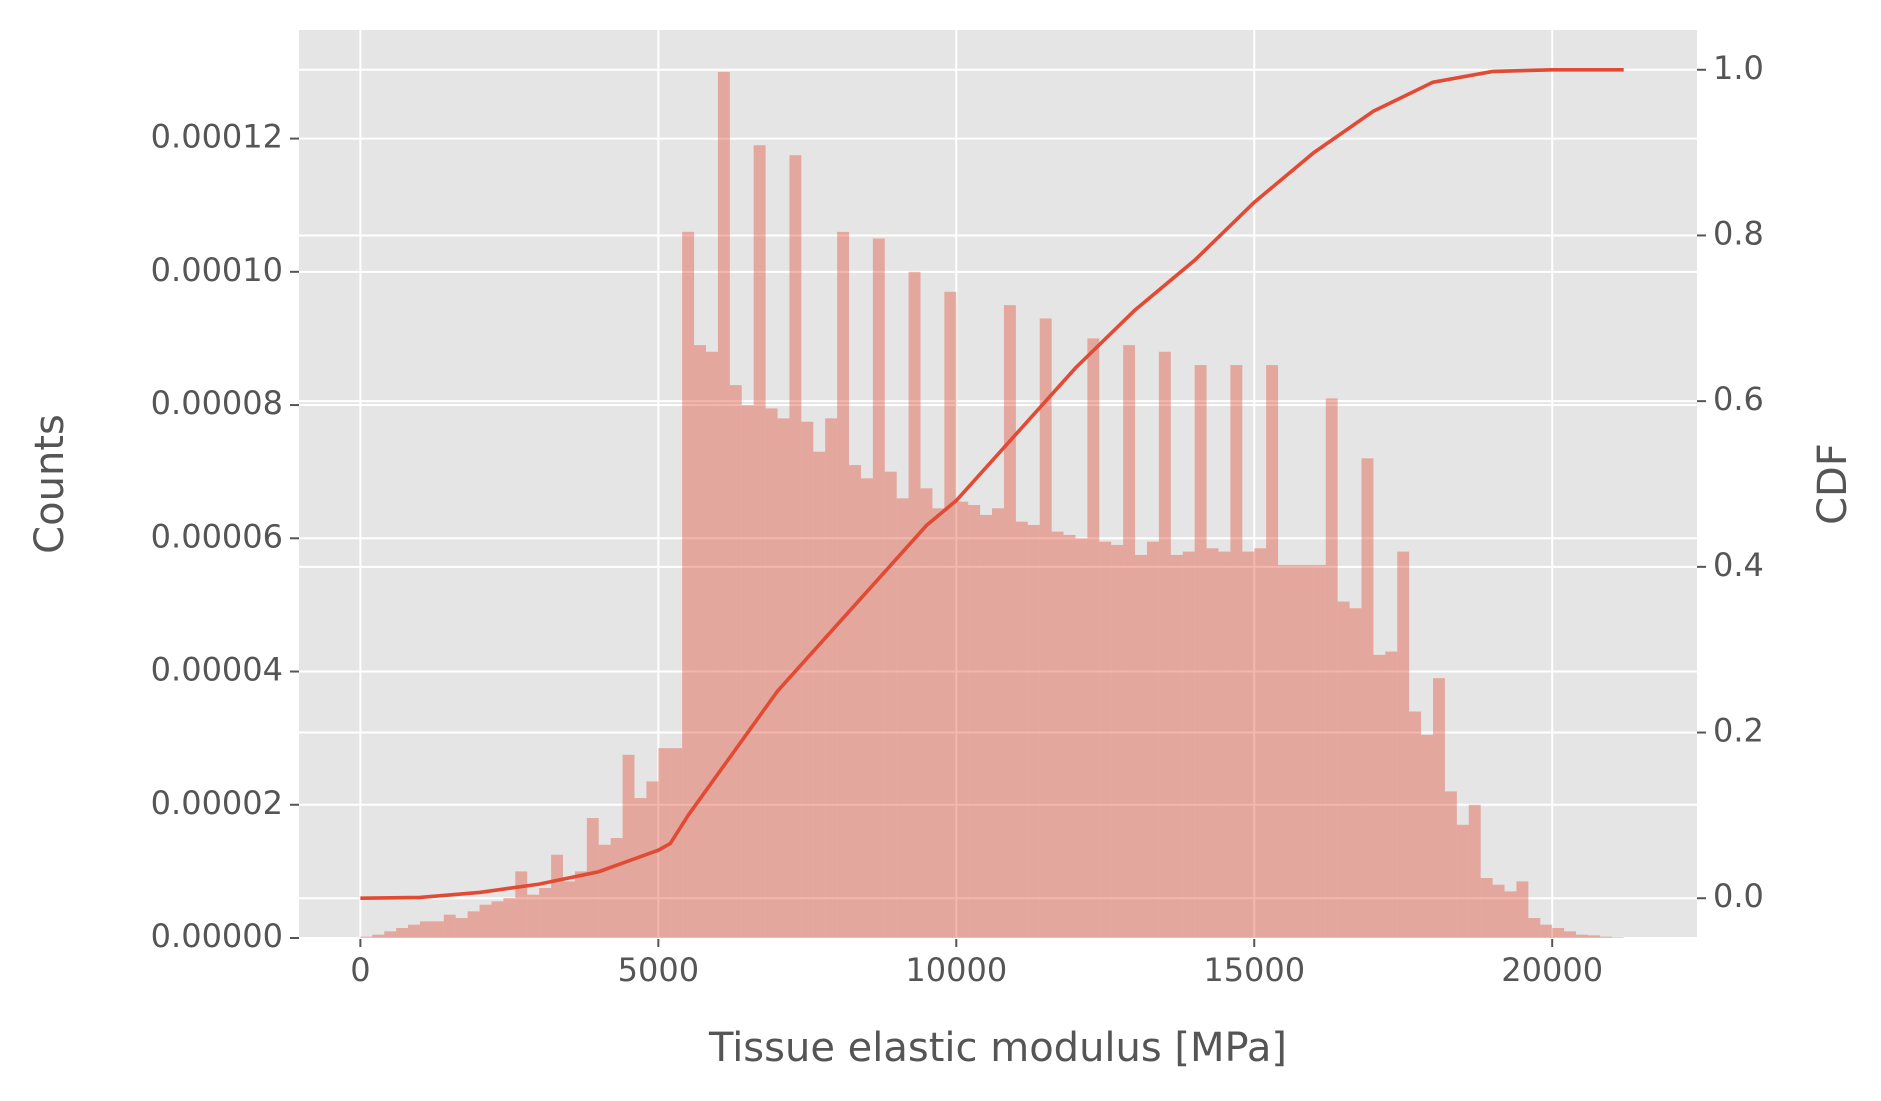  What do you see at coordinates (50, 484) in the screenshot?
I see `y-axis-label: Counts` at bounding box center [50, 484].